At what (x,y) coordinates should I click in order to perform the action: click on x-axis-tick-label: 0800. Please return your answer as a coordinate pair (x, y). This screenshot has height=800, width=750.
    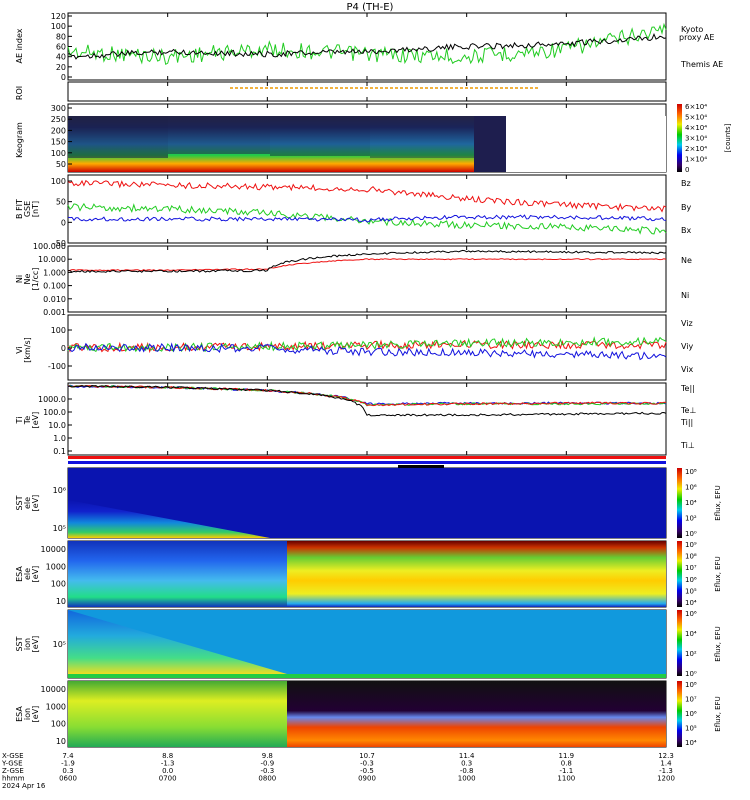
    Looking at the image, I should click on (267, 779).